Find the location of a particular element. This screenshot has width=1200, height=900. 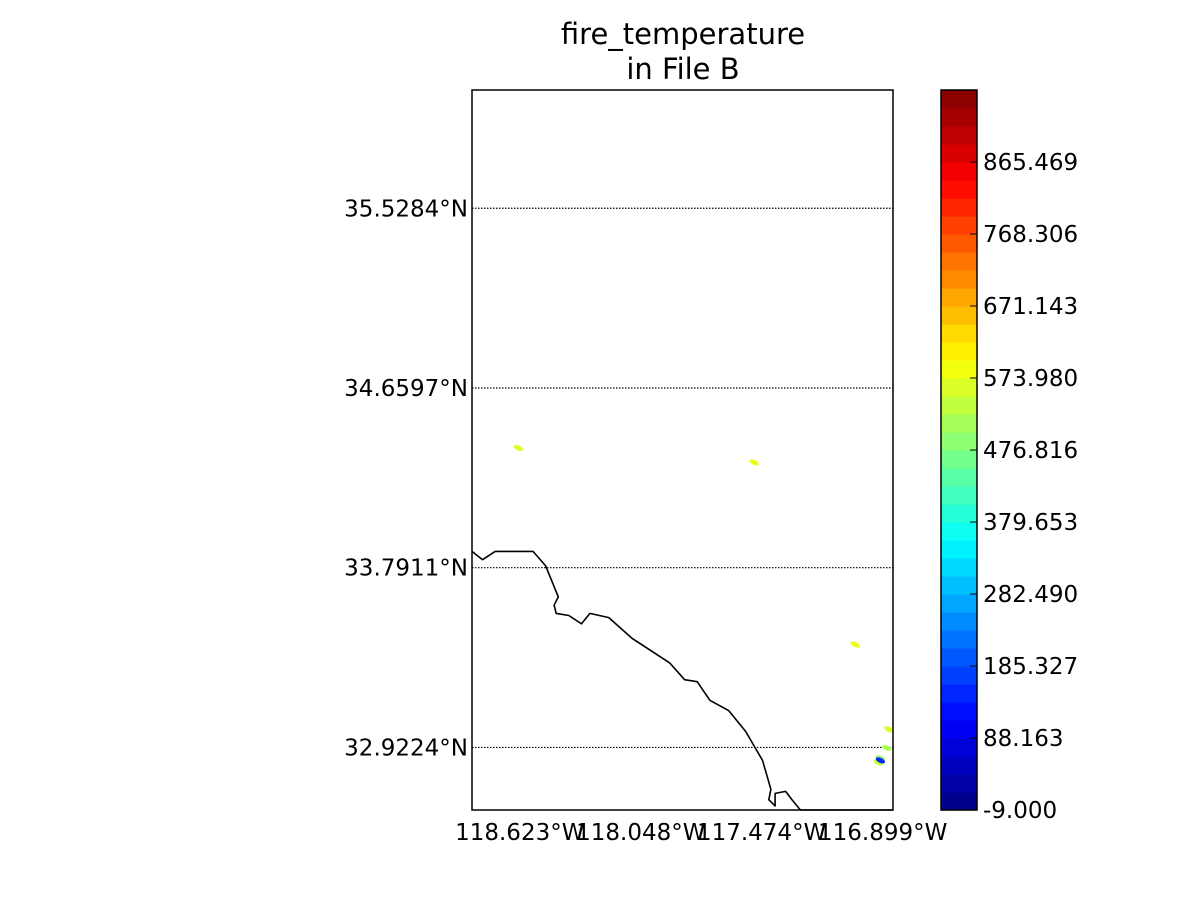

latitude-tick-label: 35.5284°N is located at coordinates (406, 209).